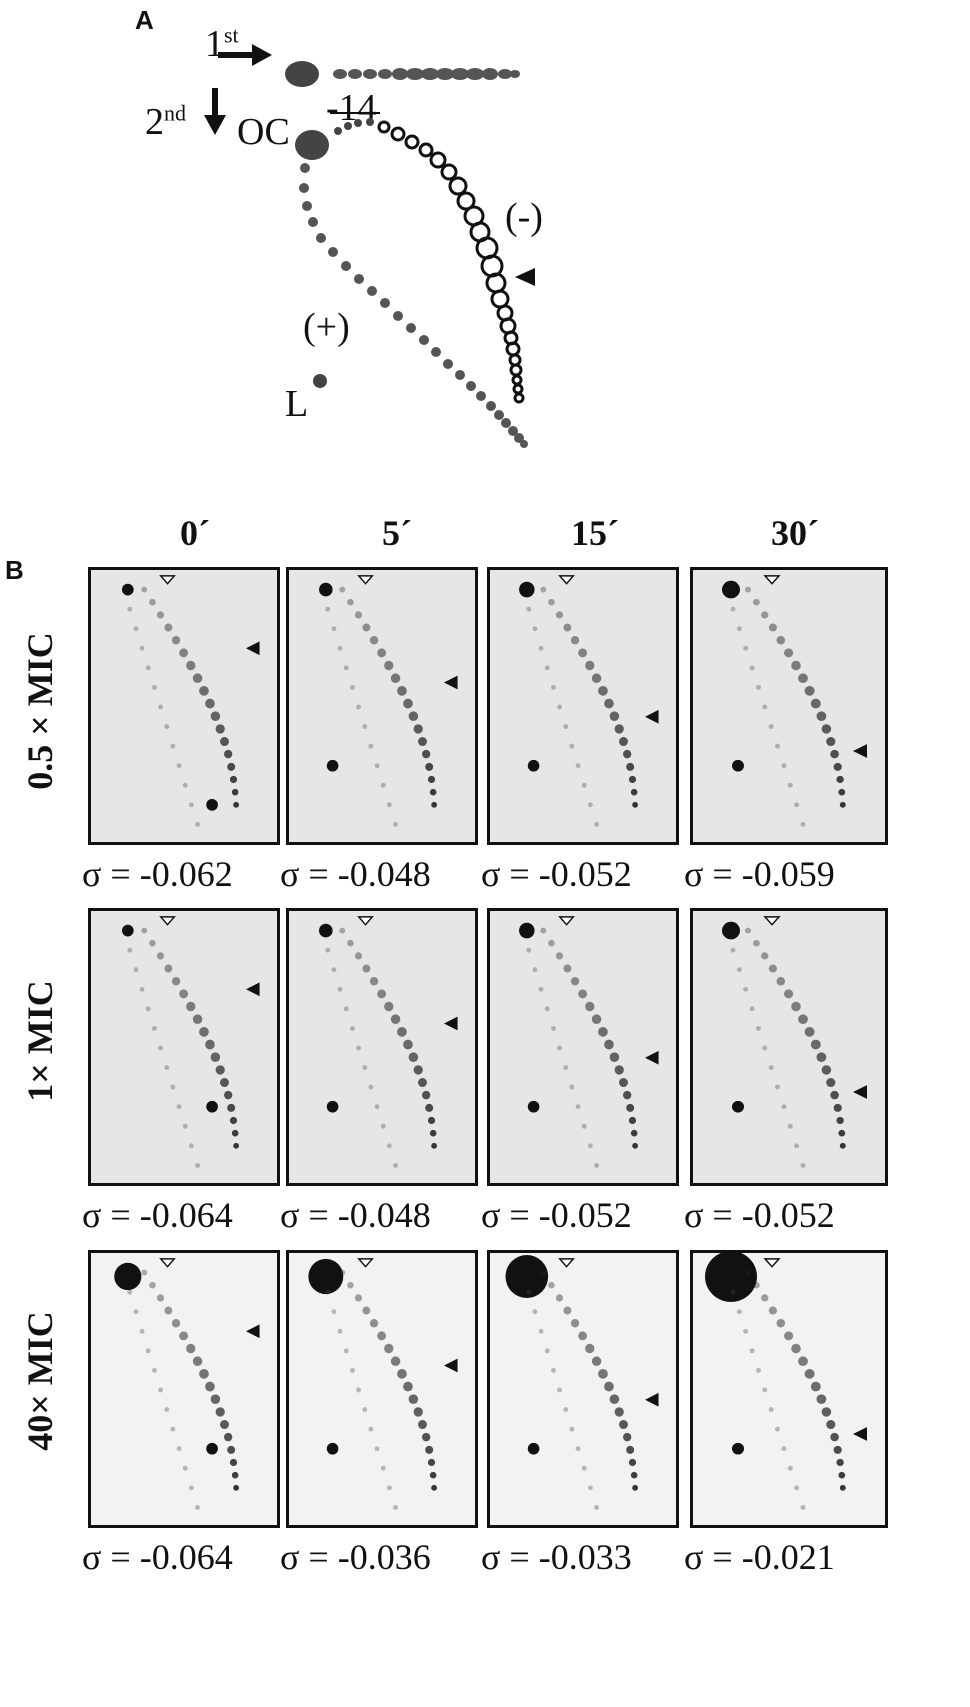  What do you see at coordinates (157, 874) in the screenshot?
I see `sigma-value-r0-c0: σ = -0.062` at bounding box center [157, 874].